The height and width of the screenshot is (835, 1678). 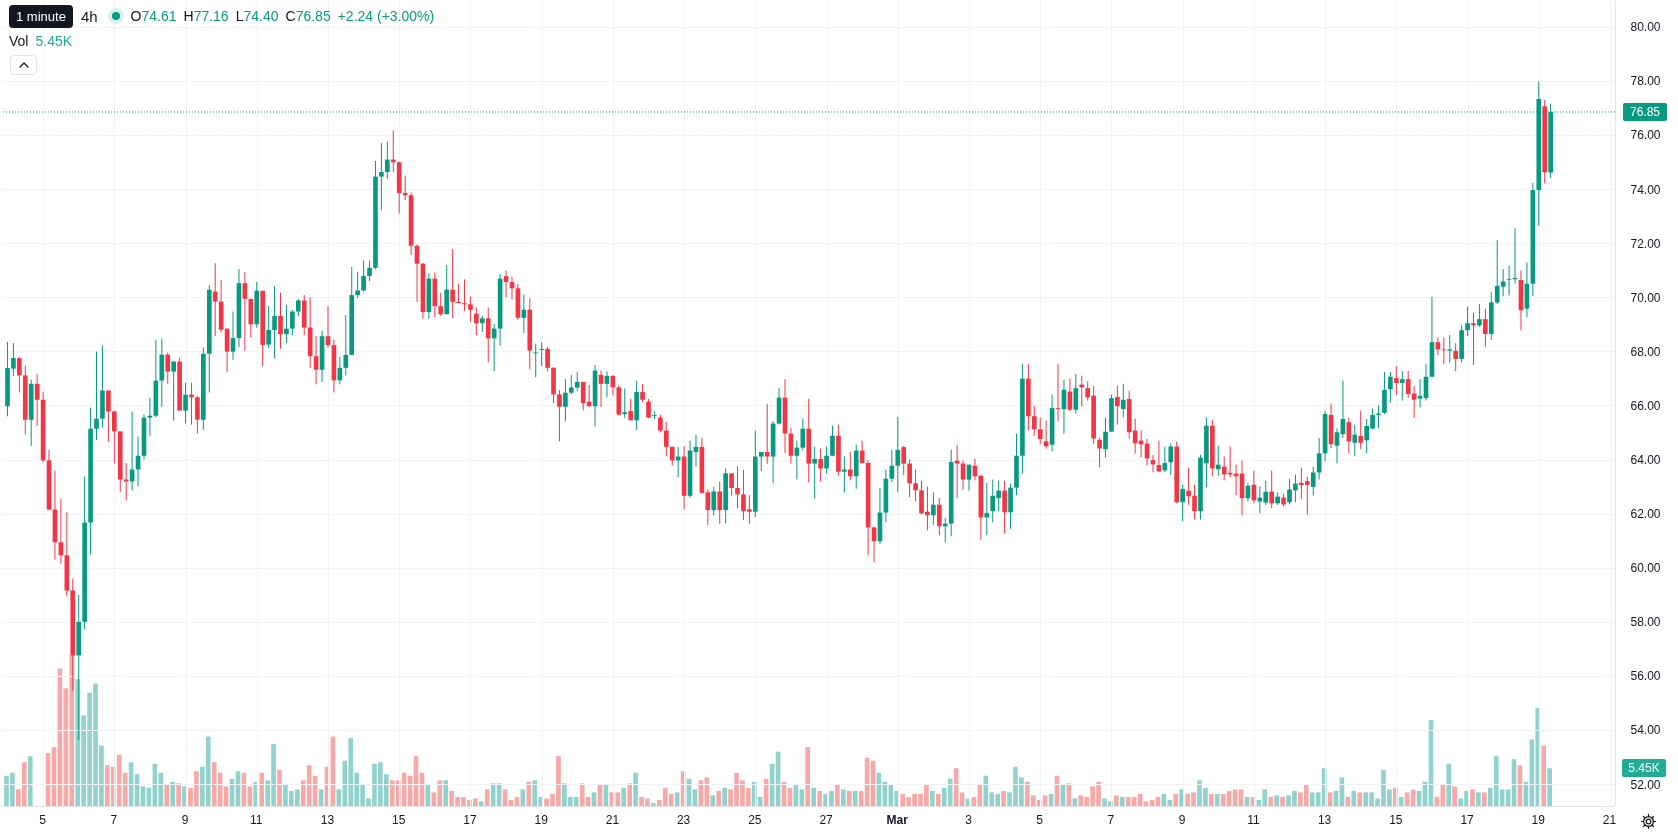 I want to click on y-tick-label: 74.00, so click(x=1645, y=189).